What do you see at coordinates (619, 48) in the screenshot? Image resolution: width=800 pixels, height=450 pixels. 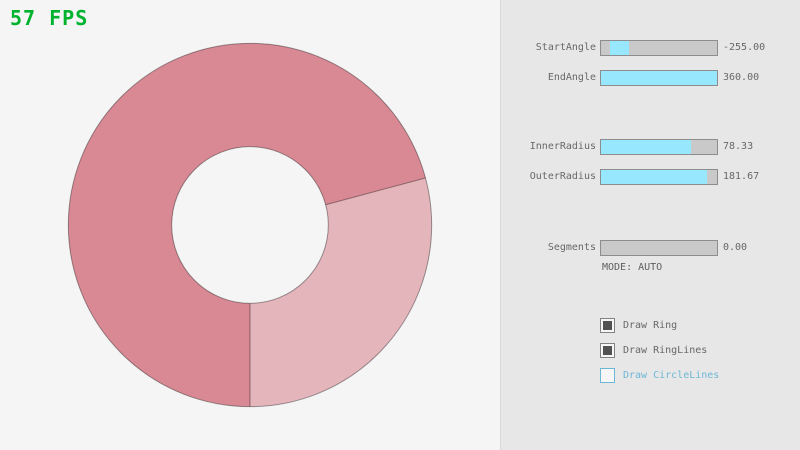 I see `start-angle-slider-fill` at bounding box center [619, 48].